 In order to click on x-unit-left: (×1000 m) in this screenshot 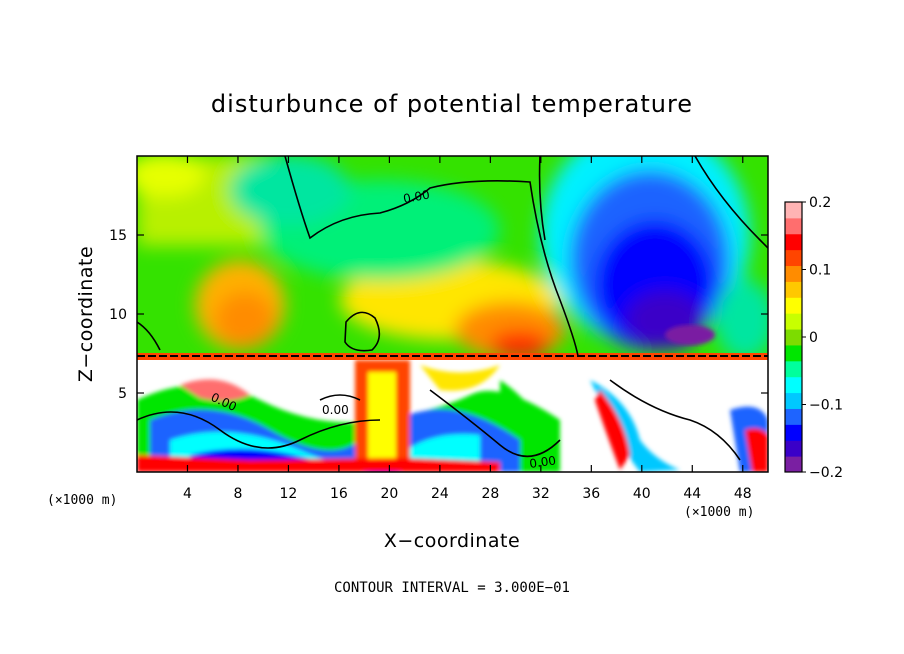, I will do `click(82, 500)`.